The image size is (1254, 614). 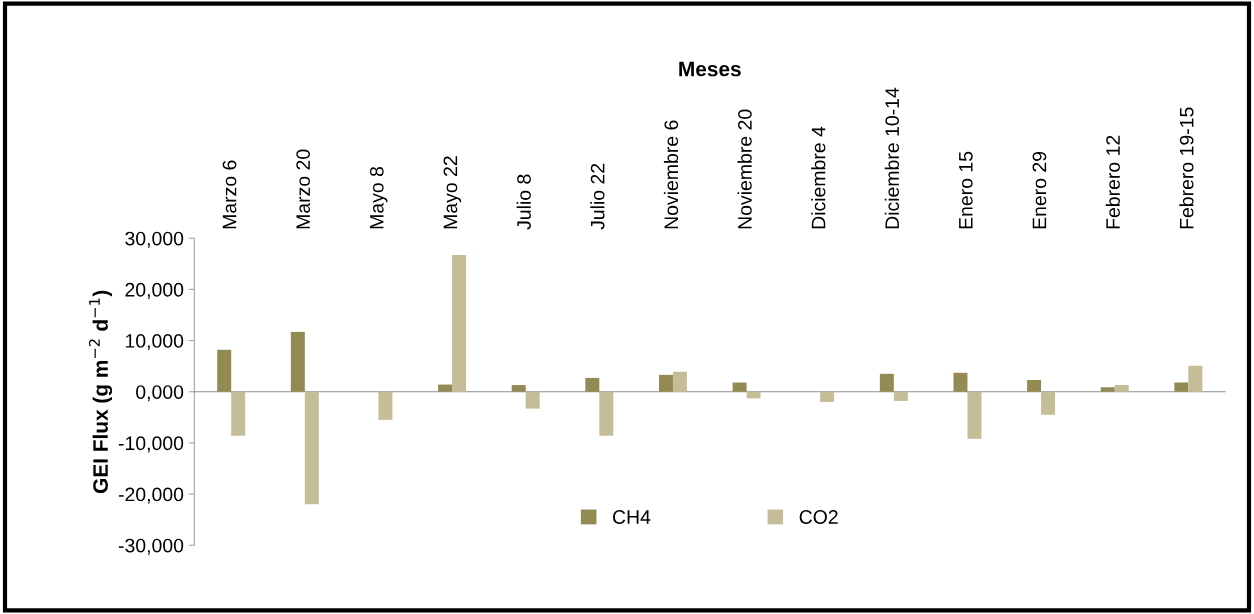 What do you see at coordinates (818, 177) in the screenshot?
I see `x-tick-label: Diciembre 4` at bounding box center [818, 177].